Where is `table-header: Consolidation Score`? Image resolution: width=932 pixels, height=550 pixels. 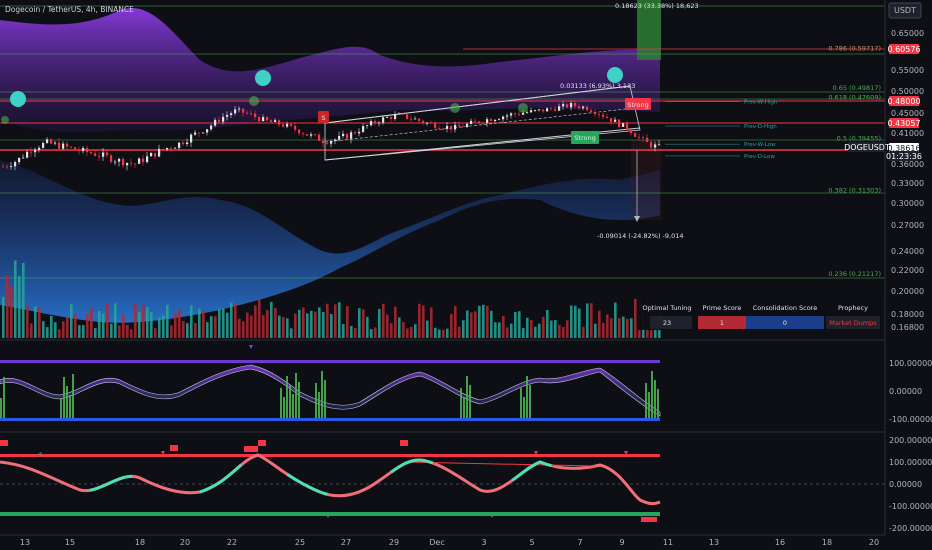
table-header: Consolidation Score is located at coordinates (785, 308).